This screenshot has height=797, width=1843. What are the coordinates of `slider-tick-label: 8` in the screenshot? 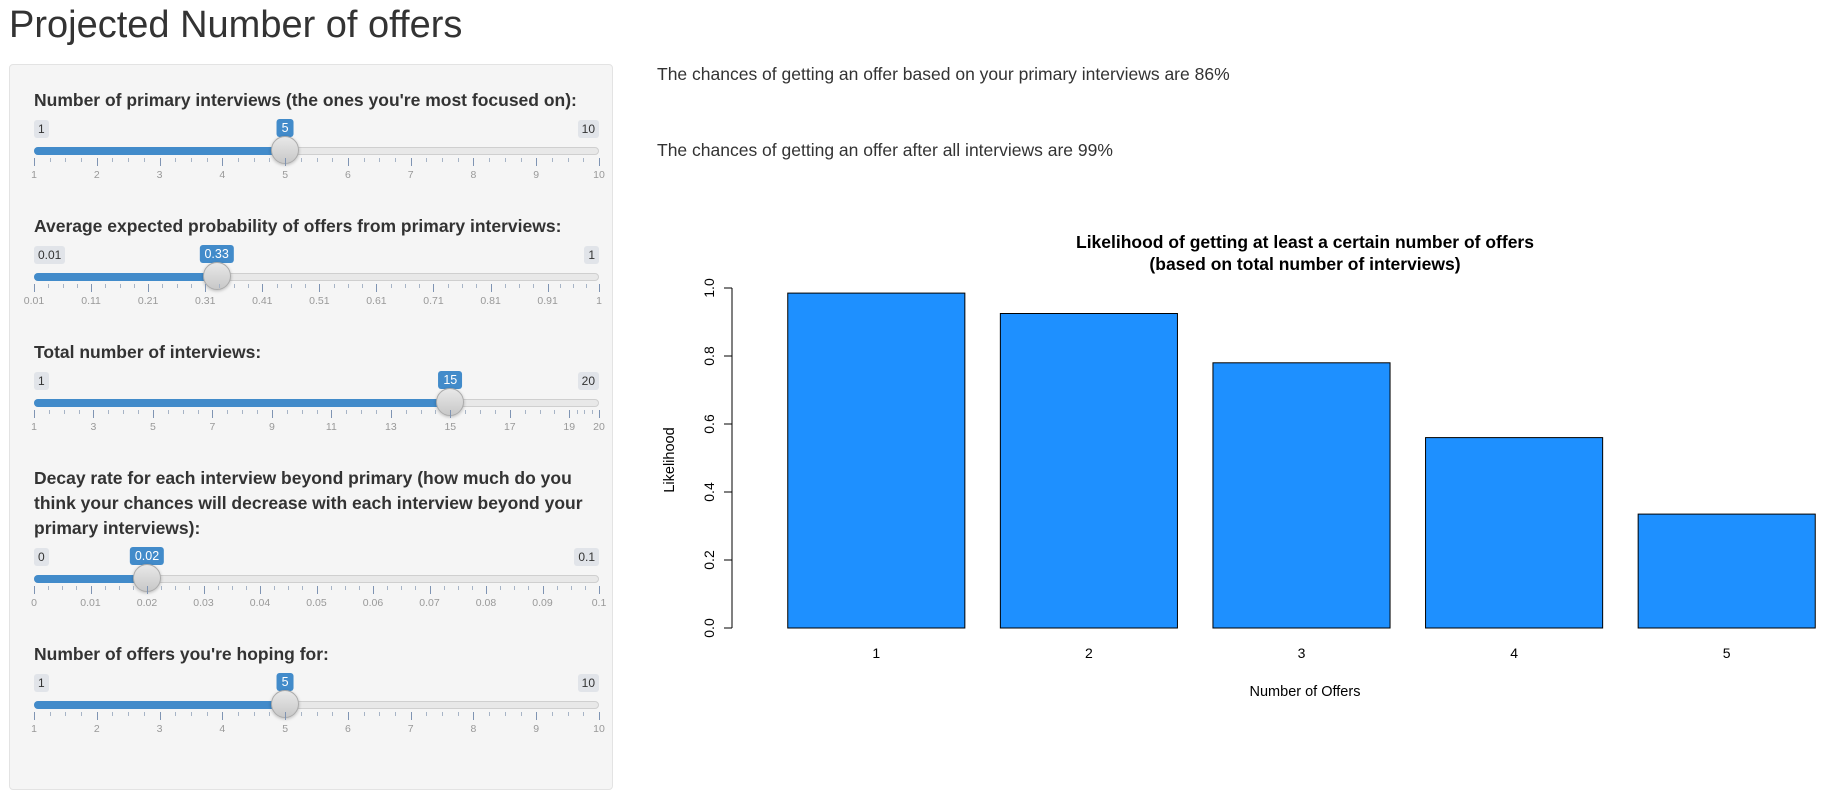 It's located at (473, 175).